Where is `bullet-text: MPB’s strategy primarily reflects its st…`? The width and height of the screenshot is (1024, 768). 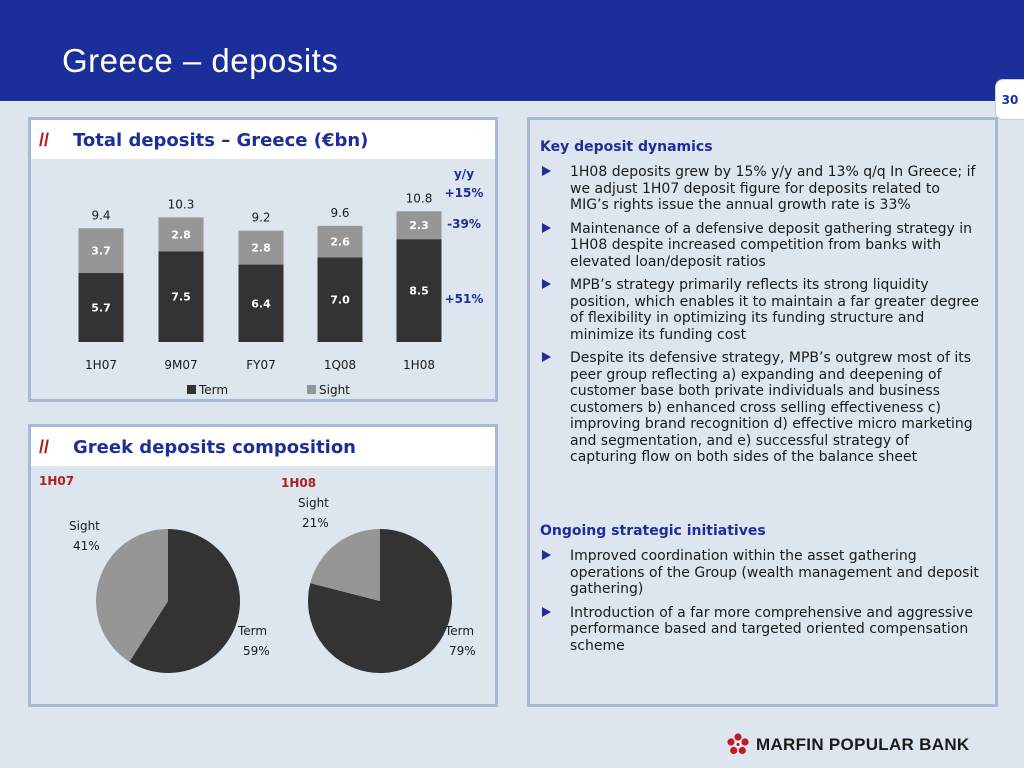 bullet-text: MPB’s strategy primarily reflects its st… is located at coordinates (775, 310).